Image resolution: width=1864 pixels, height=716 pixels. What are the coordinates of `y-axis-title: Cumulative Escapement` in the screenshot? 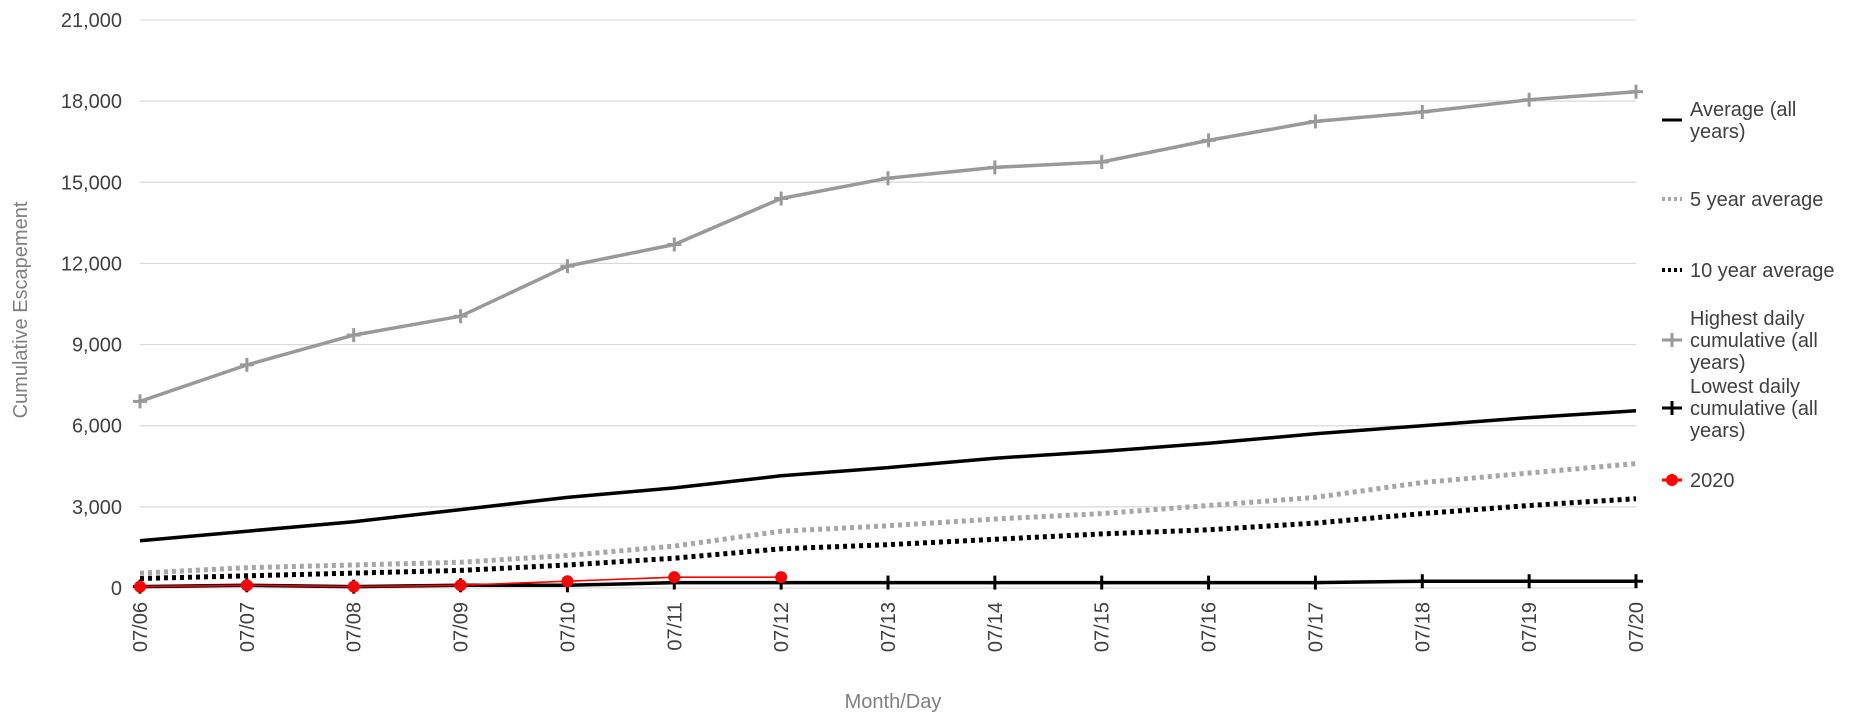 It's located at (21, 309).